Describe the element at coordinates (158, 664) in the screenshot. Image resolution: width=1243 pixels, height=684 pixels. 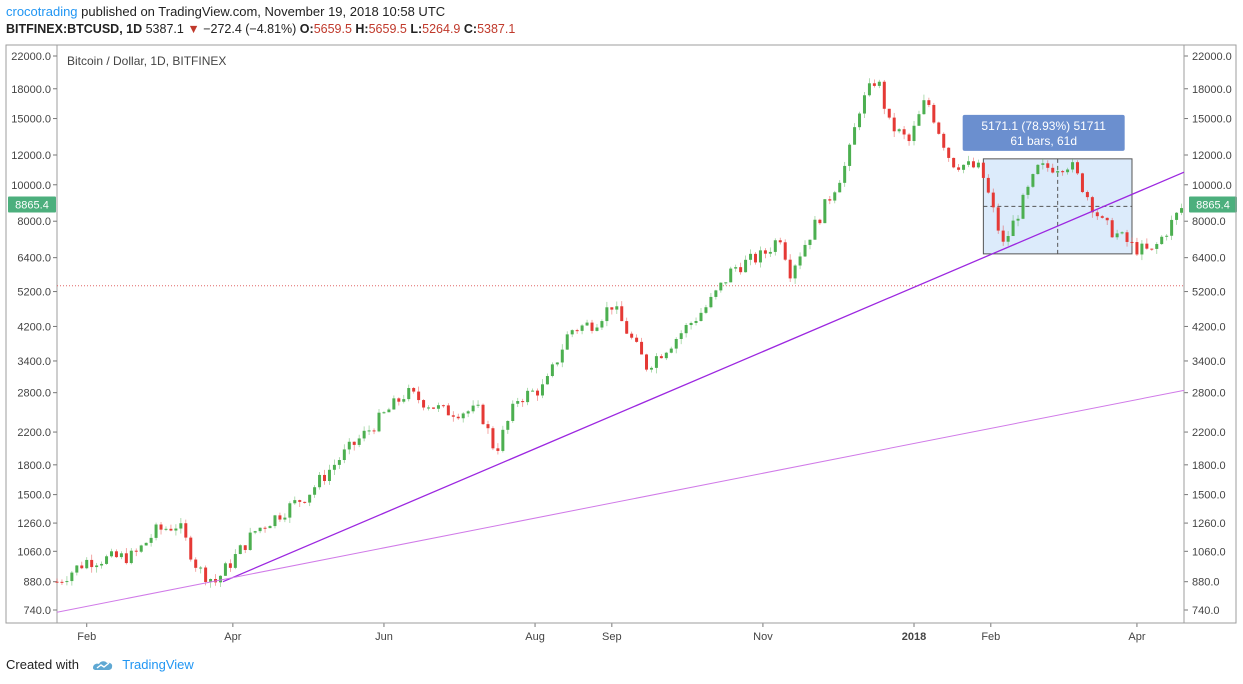
I see `tradingview-link: TradingView` at that location.